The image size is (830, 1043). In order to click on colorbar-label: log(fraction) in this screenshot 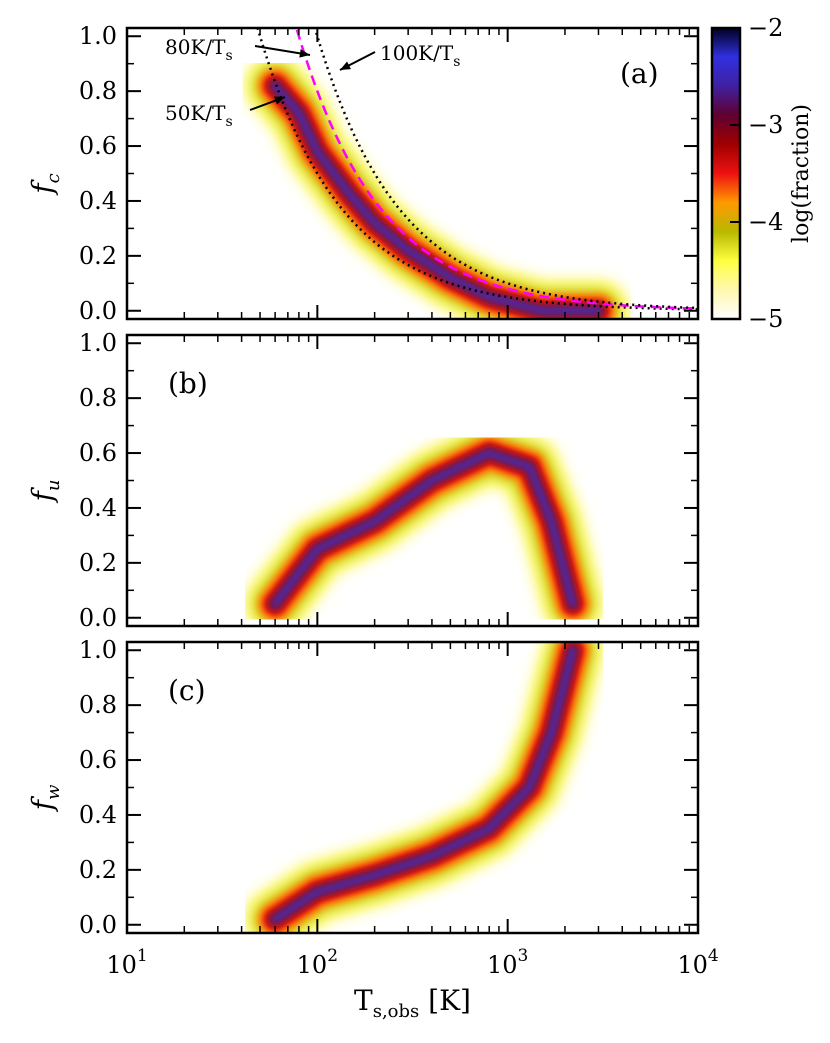, I will do `click(801, 173)`.